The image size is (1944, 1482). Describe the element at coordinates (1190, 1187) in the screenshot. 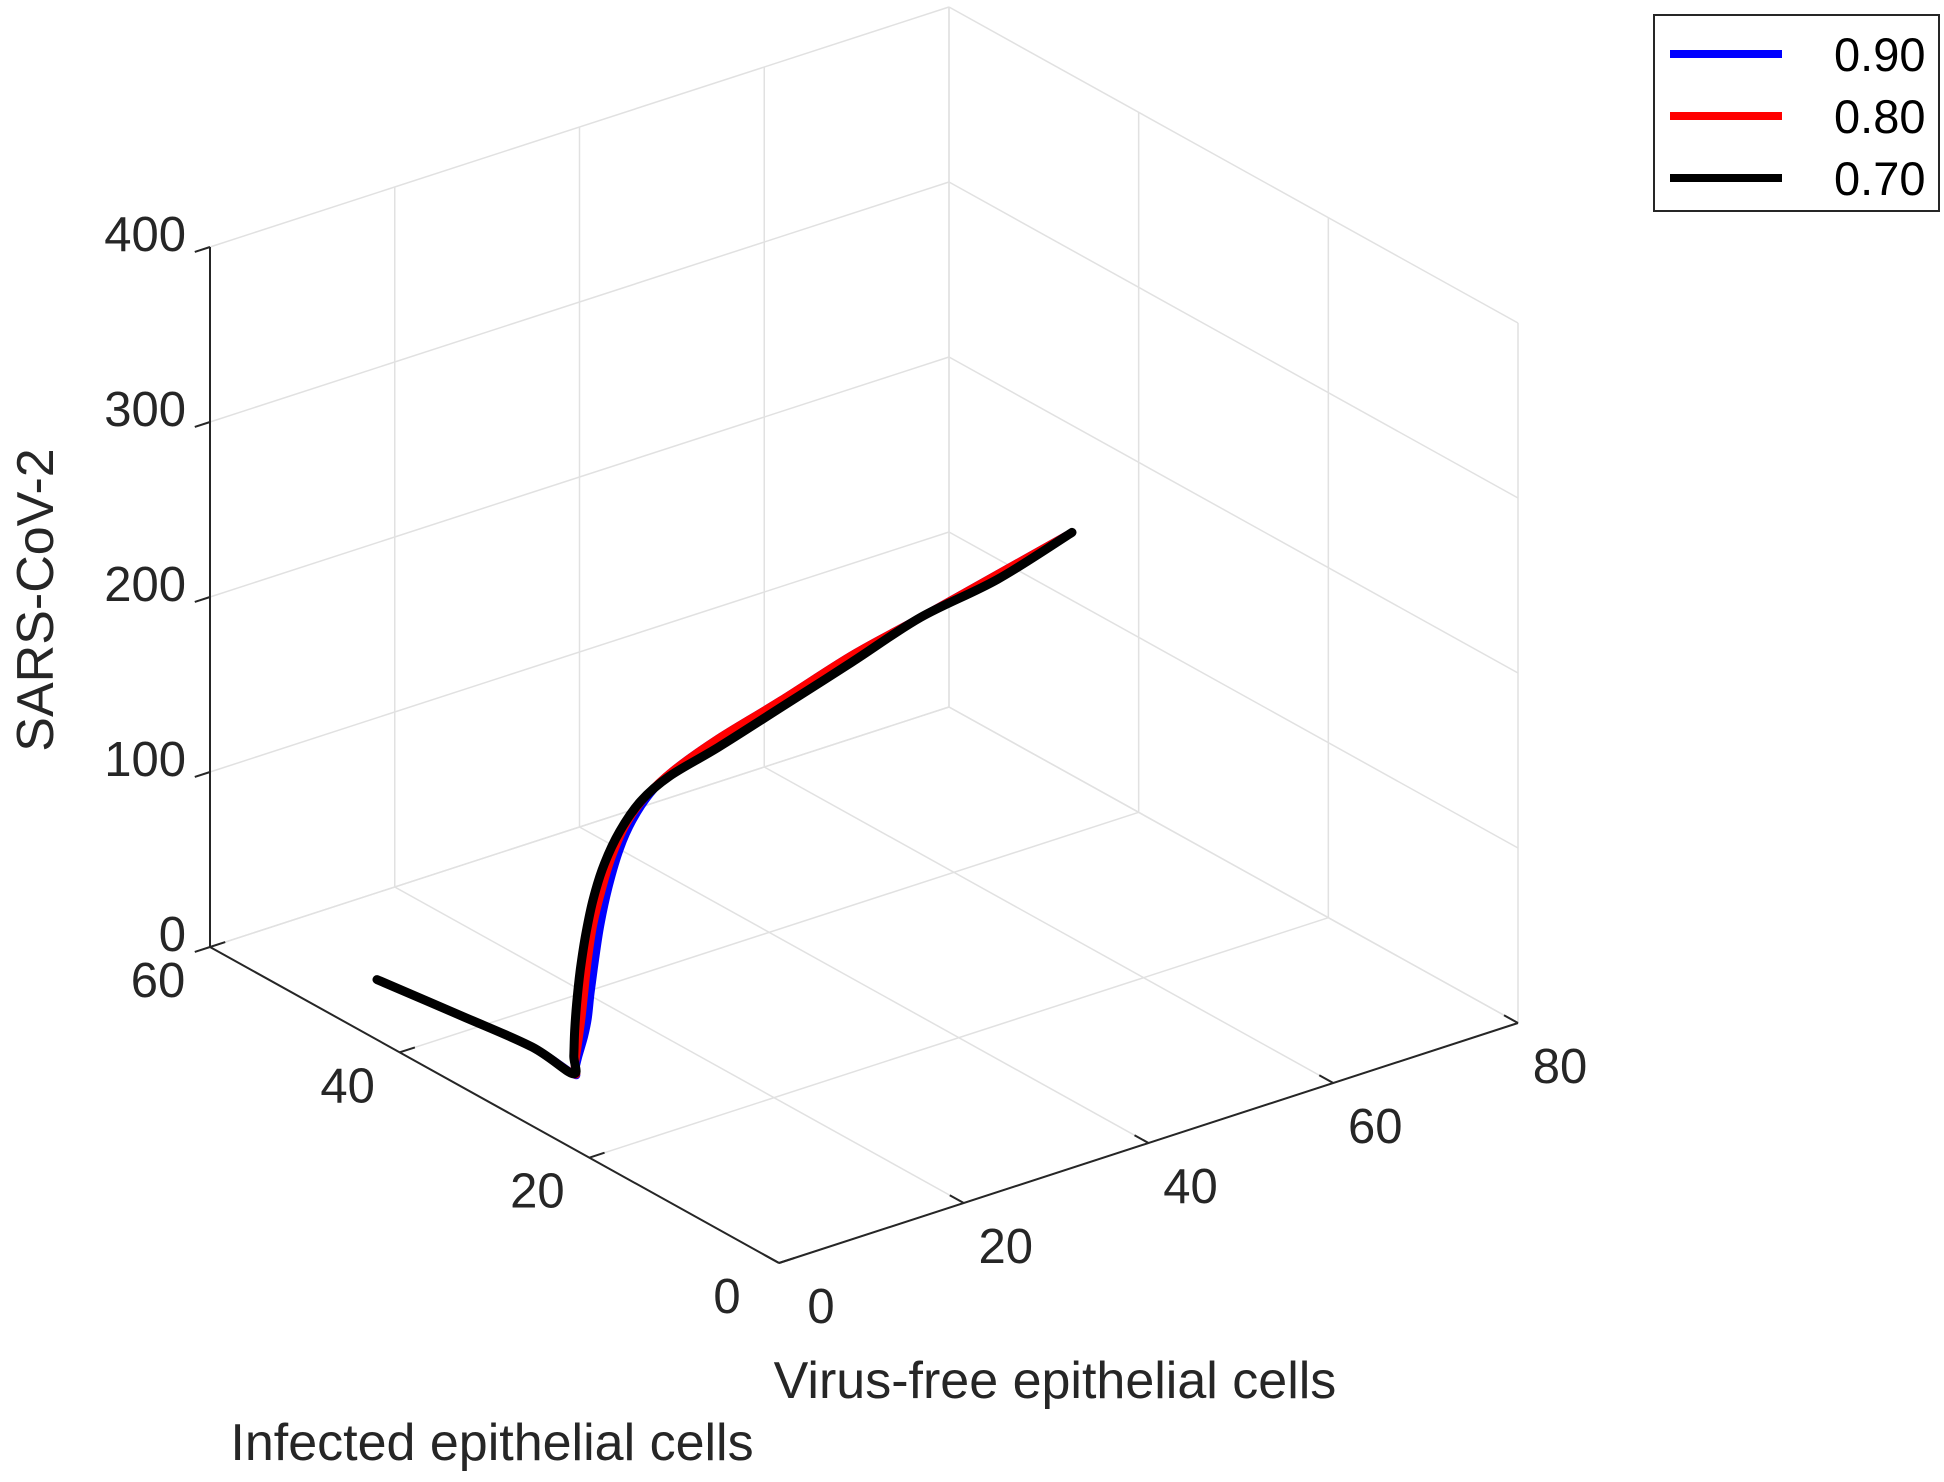

I see `x-tick-label: 40` at that location.